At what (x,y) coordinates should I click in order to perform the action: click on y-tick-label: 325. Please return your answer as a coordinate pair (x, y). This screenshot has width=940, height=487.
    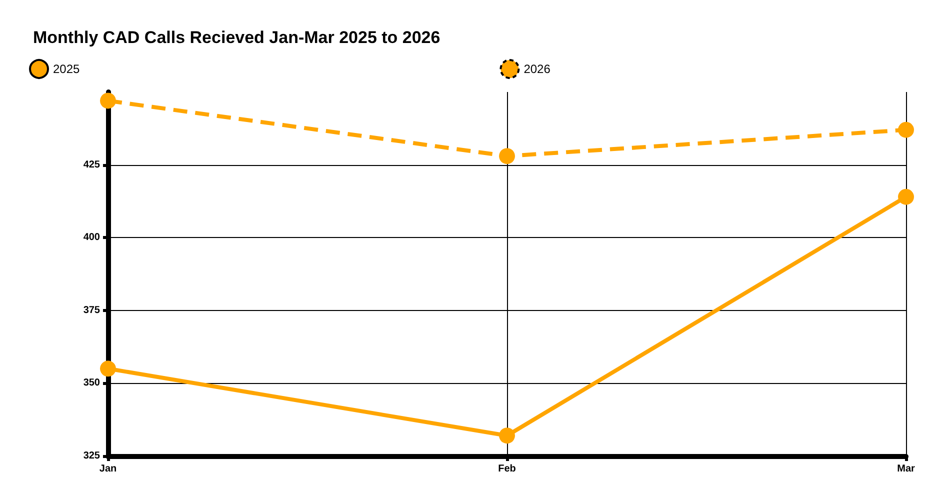
    Looking at the image, I should click on (91, 456).